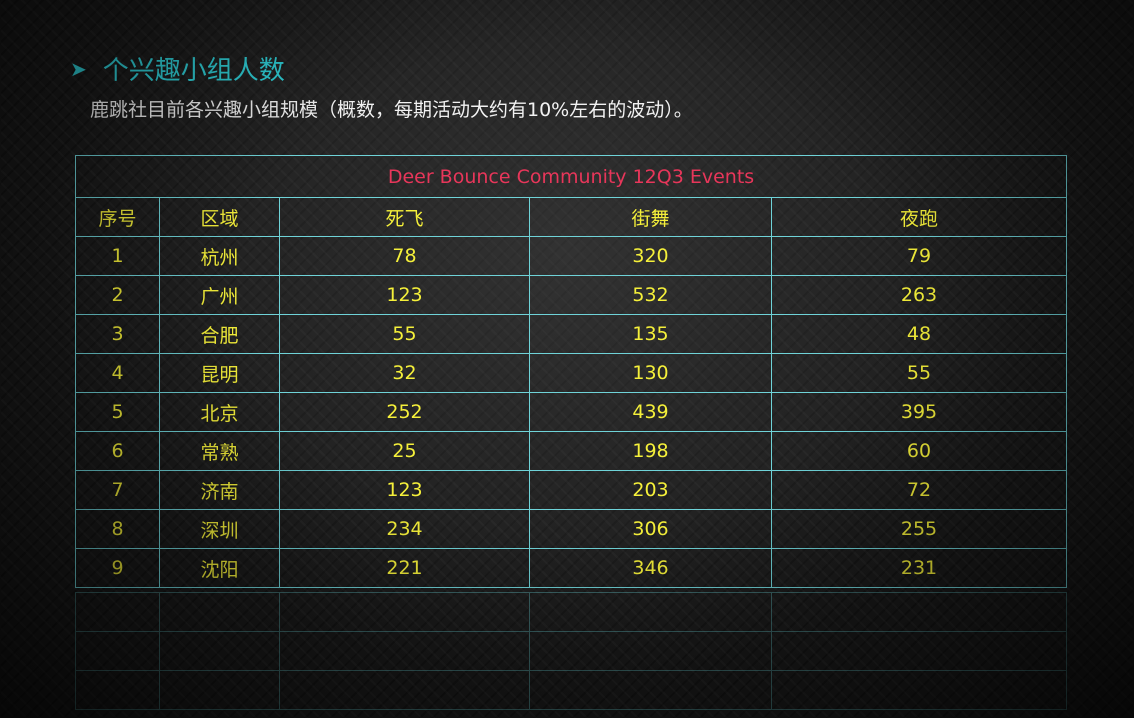  I want to click on table-cell: 234, so click(404, 529).